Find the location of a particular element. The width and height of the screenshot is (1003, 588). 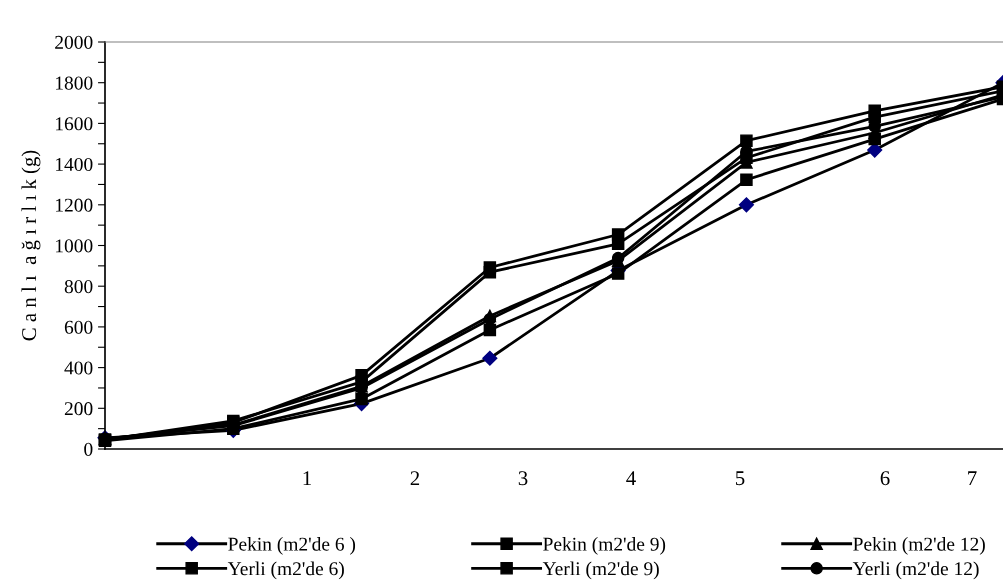

y-tick-label: 0 is located at coordinates (88, 449).